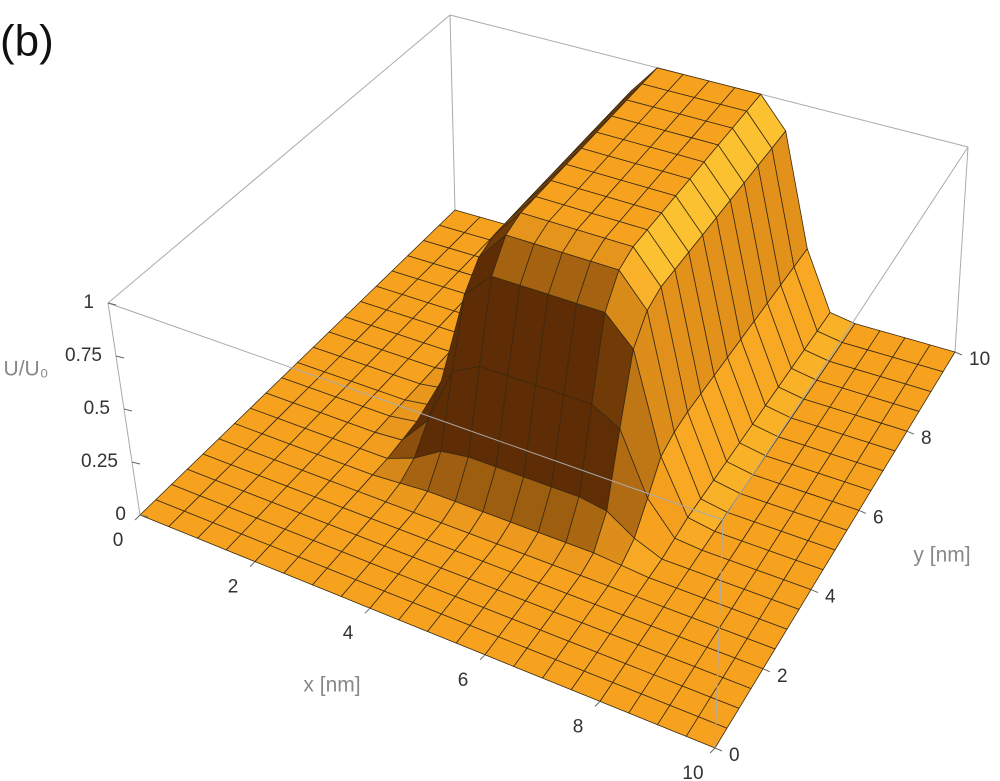 The height and width of the screenshot is (781, 1000). What do you see at coordinates (26, 369) in the screenshot?
I see `z-axis-label: U/U₀` at bounding box center [26, 369].